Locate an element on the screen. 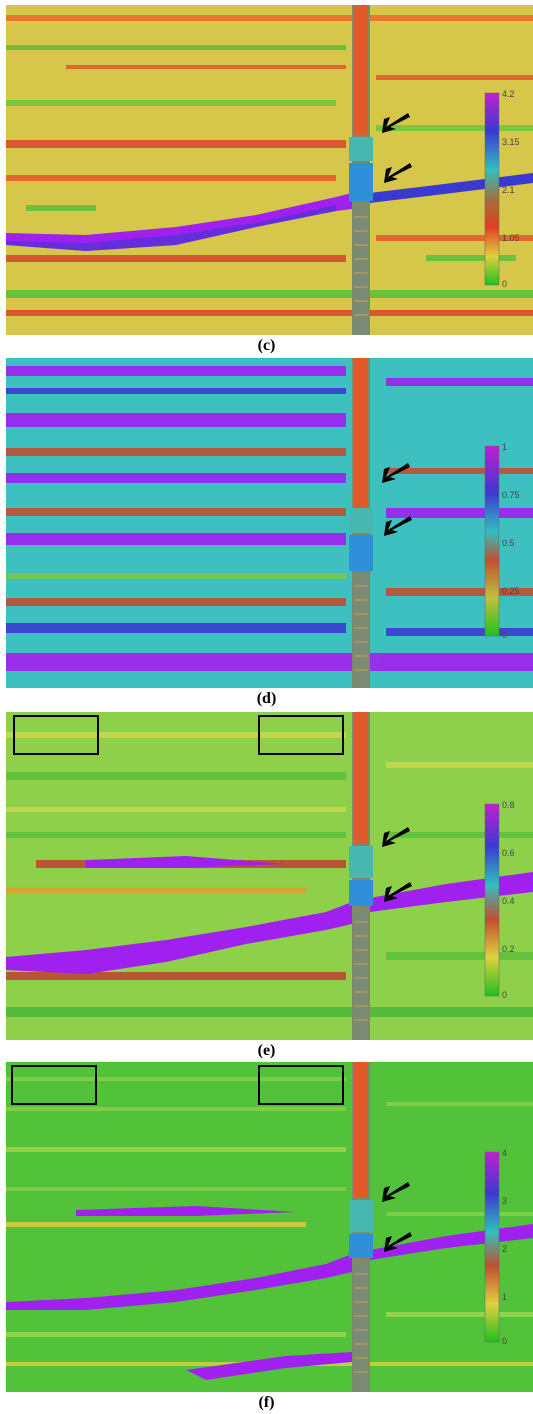  caption-f: (f) is located at coordinates (266, 1402).